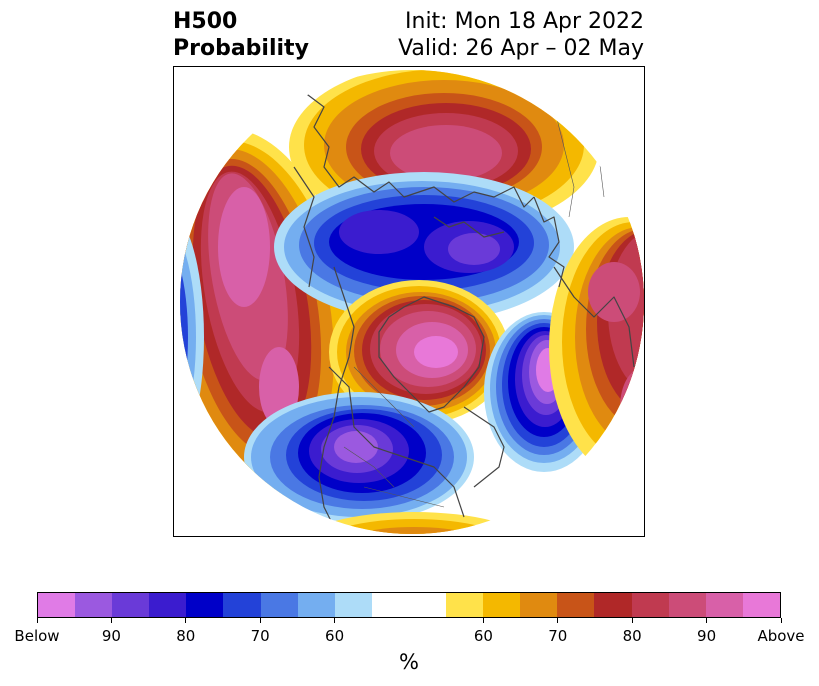 The height and width of the screenshot is (686, 819). Describe the element at coordinates (524, 21) in the screenshot. I see `title-init-date: Init: Mon 18 Apr 2022` at that location.